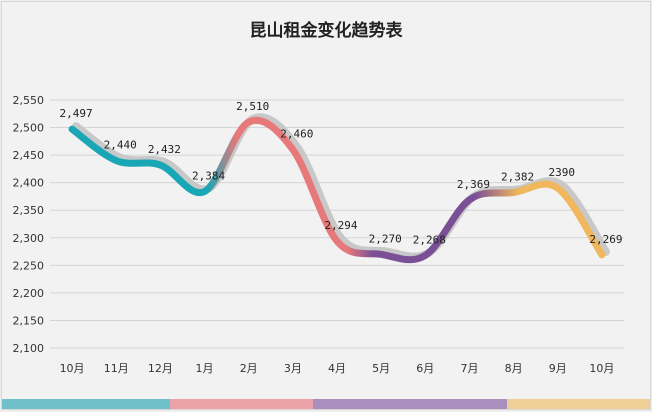  I want to click on data-label: 2,432, so click(164, 149).